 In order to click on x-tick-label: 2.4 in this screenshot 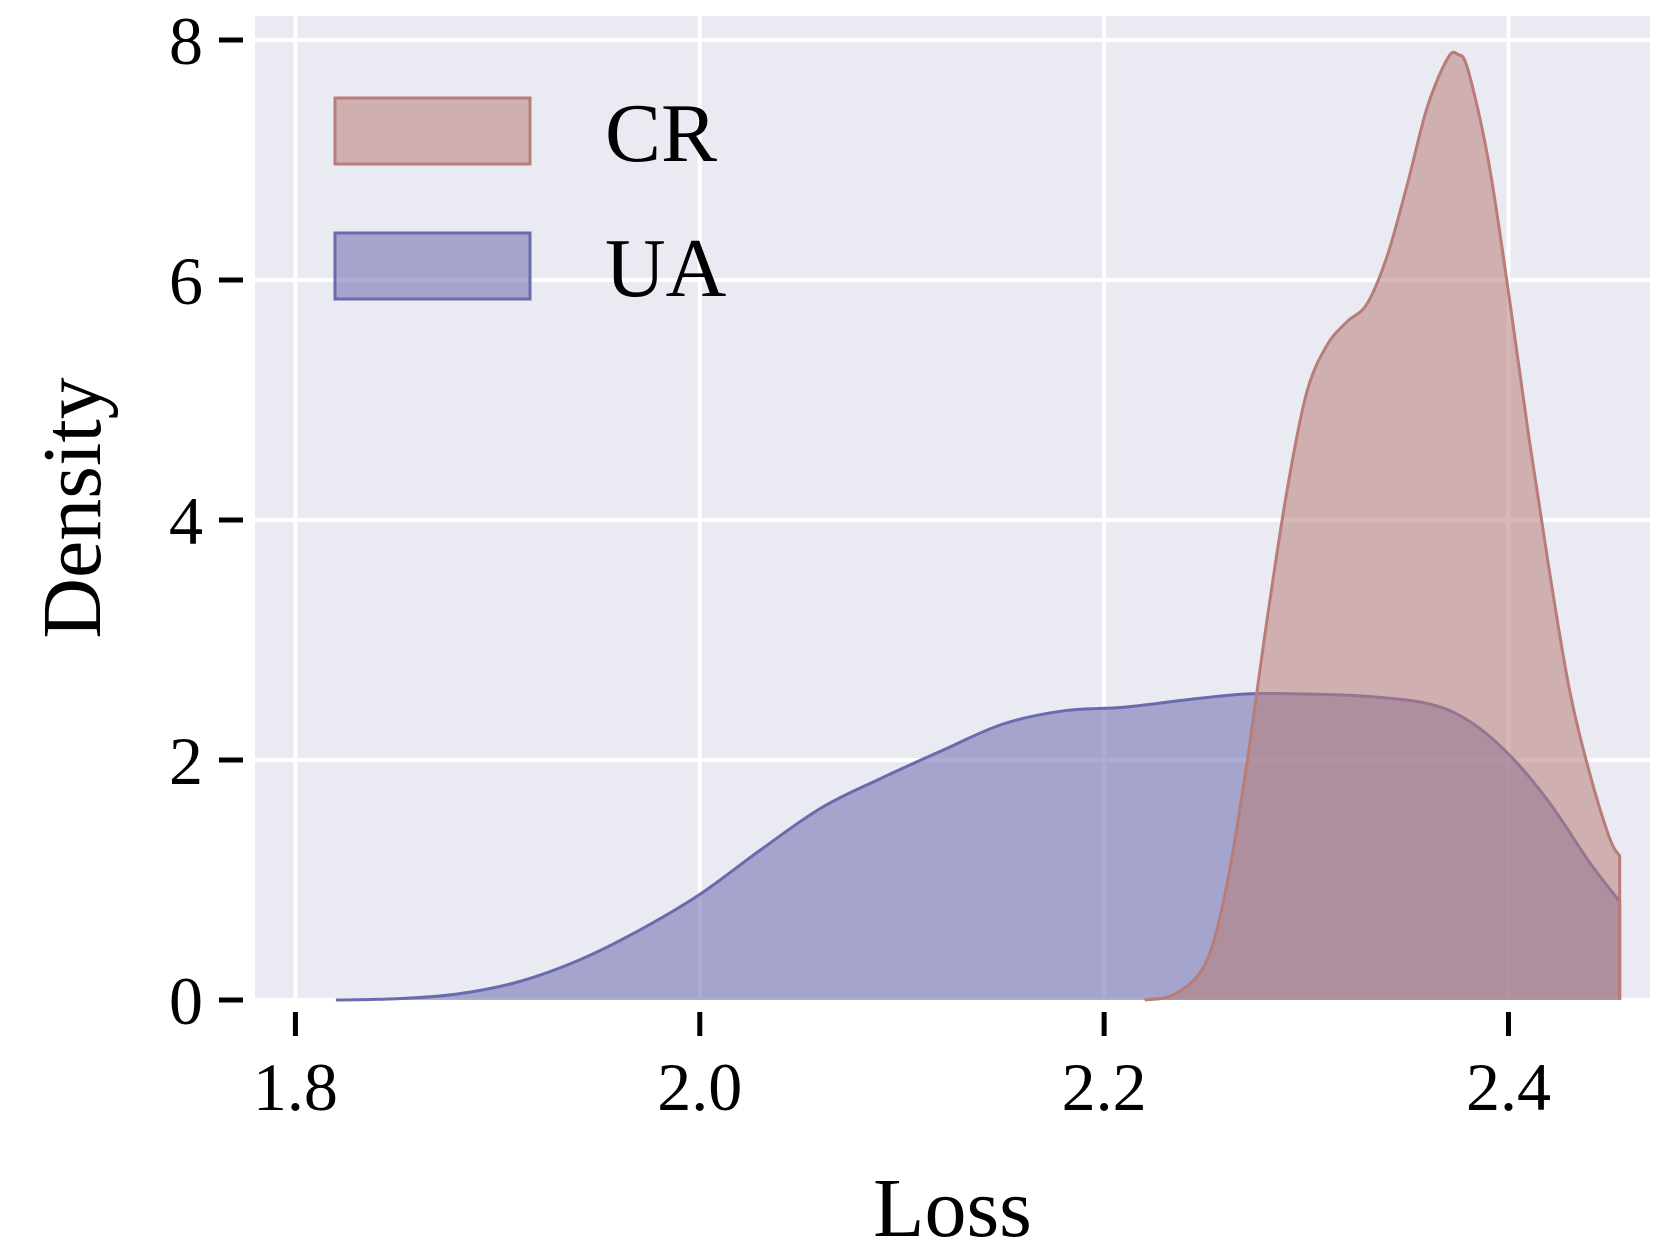, I will do `click(1508, 1087)`.